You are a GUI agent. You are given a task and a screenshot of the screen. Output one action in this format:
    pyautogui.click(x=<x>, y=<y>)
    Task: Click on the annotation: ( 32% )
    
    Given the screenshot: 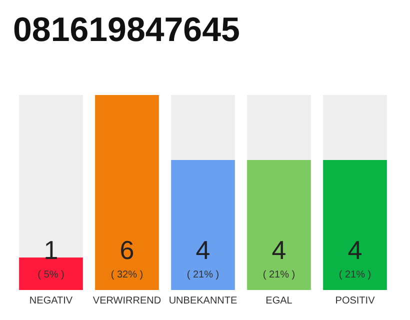 What is the action you would take?
    pyautogui.click(x=127, y=275)
    